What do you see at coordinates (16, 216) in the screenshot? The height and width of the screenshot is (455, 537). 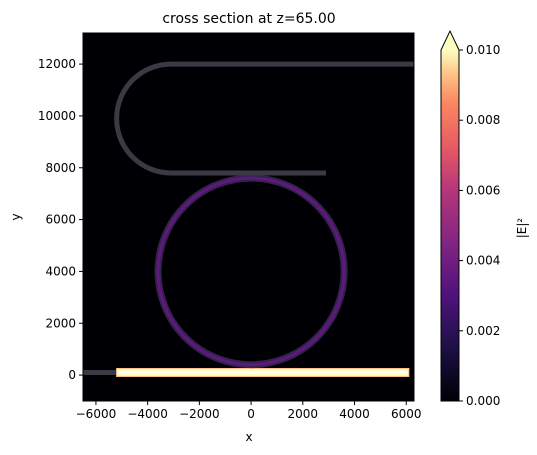 I see `y-axis-label: y` at bounding box center [16, 216].